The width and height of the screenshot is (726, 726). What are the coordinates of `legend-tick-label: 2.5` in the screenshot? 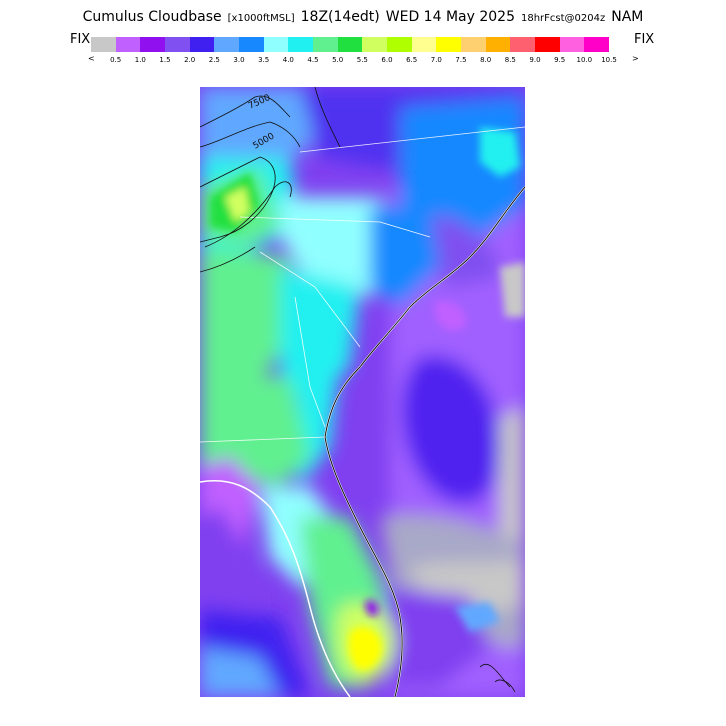 It's located at (214, 60).